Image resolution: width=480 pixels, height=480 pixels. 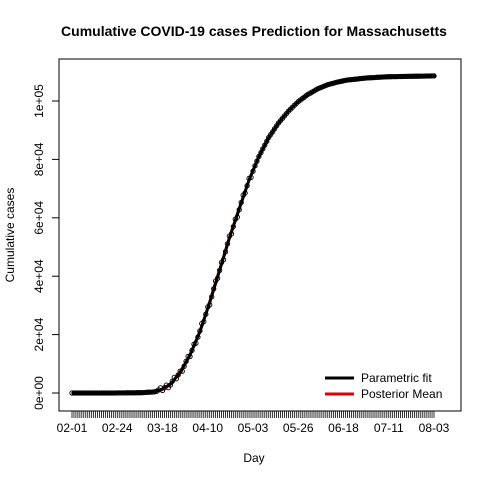 I want to click on y-axis: 0e+00 2e+04 4e+04 6e+04 8e+04 1e+05, so click(x=46, y=247).